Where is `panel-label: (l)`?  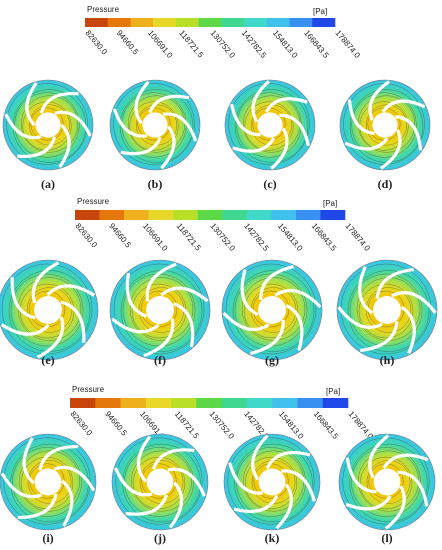
panel-label: (l) is located at coordinates (386, 538).